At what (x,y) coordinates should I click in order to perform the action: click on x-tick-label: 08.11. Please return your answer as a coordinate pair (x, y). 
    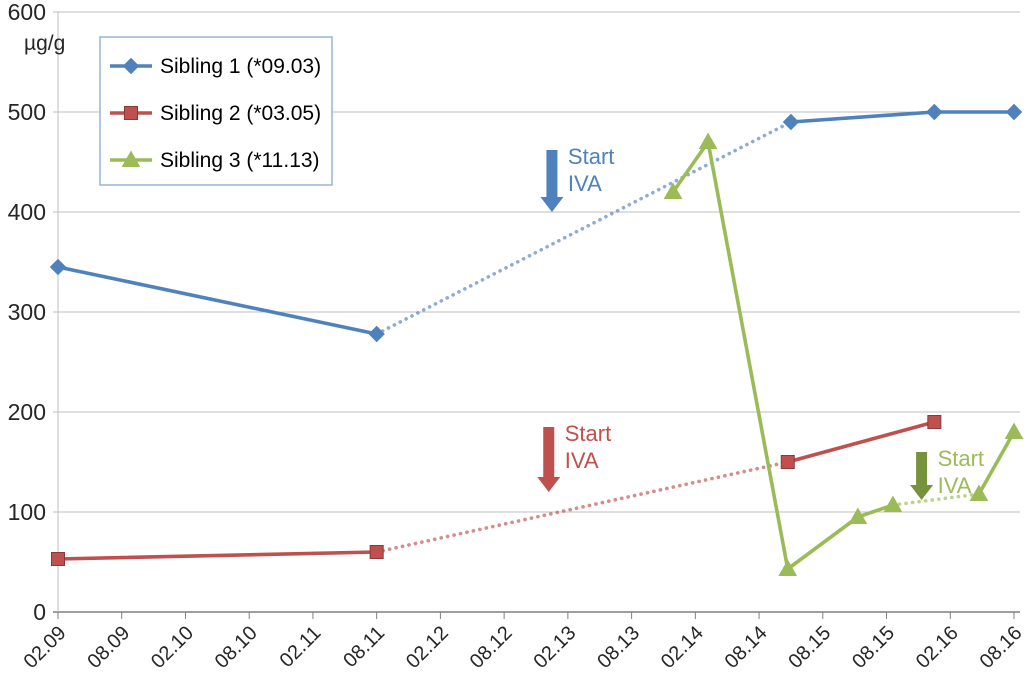
    Looking at the image, I should click on (364, 647).